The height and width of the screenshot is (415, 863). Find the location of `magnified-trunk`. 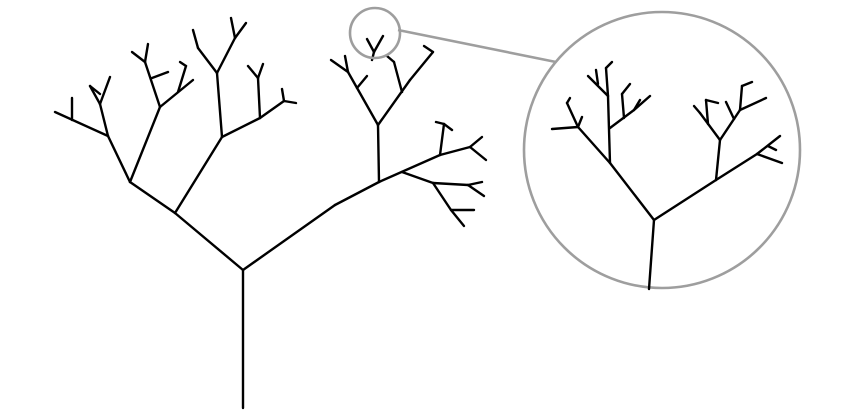

magnified-trunk is located at coordinates (651, 254).